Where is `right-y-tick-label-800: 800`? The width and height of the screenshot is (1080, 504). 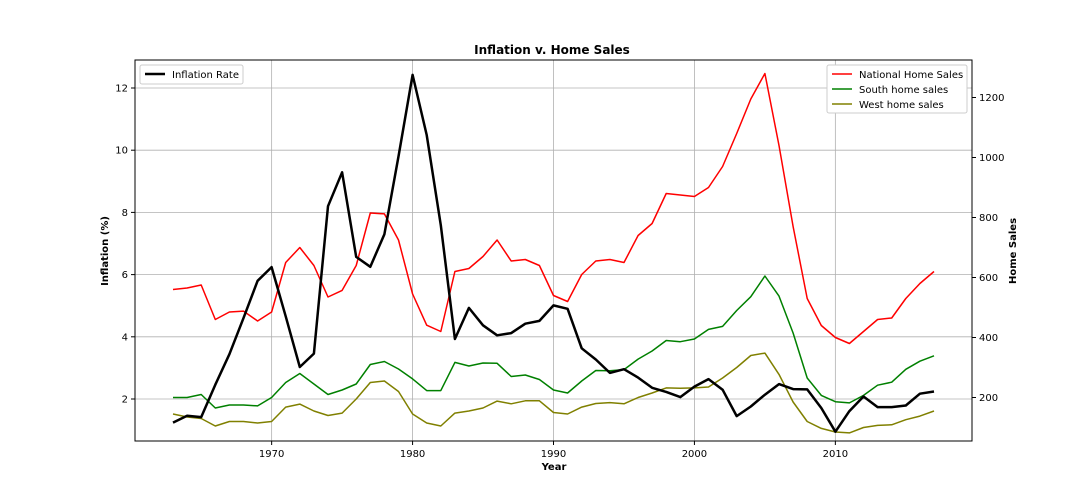 right-y-tick-label-800: 800 is located at coordinates (988, 218).